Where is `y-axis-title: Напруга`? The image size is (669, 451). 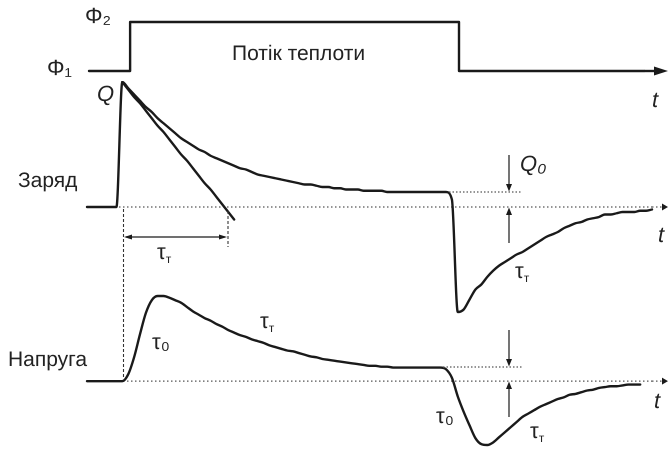 y-axis-title: Напруга is located at coordinates (48, 359).